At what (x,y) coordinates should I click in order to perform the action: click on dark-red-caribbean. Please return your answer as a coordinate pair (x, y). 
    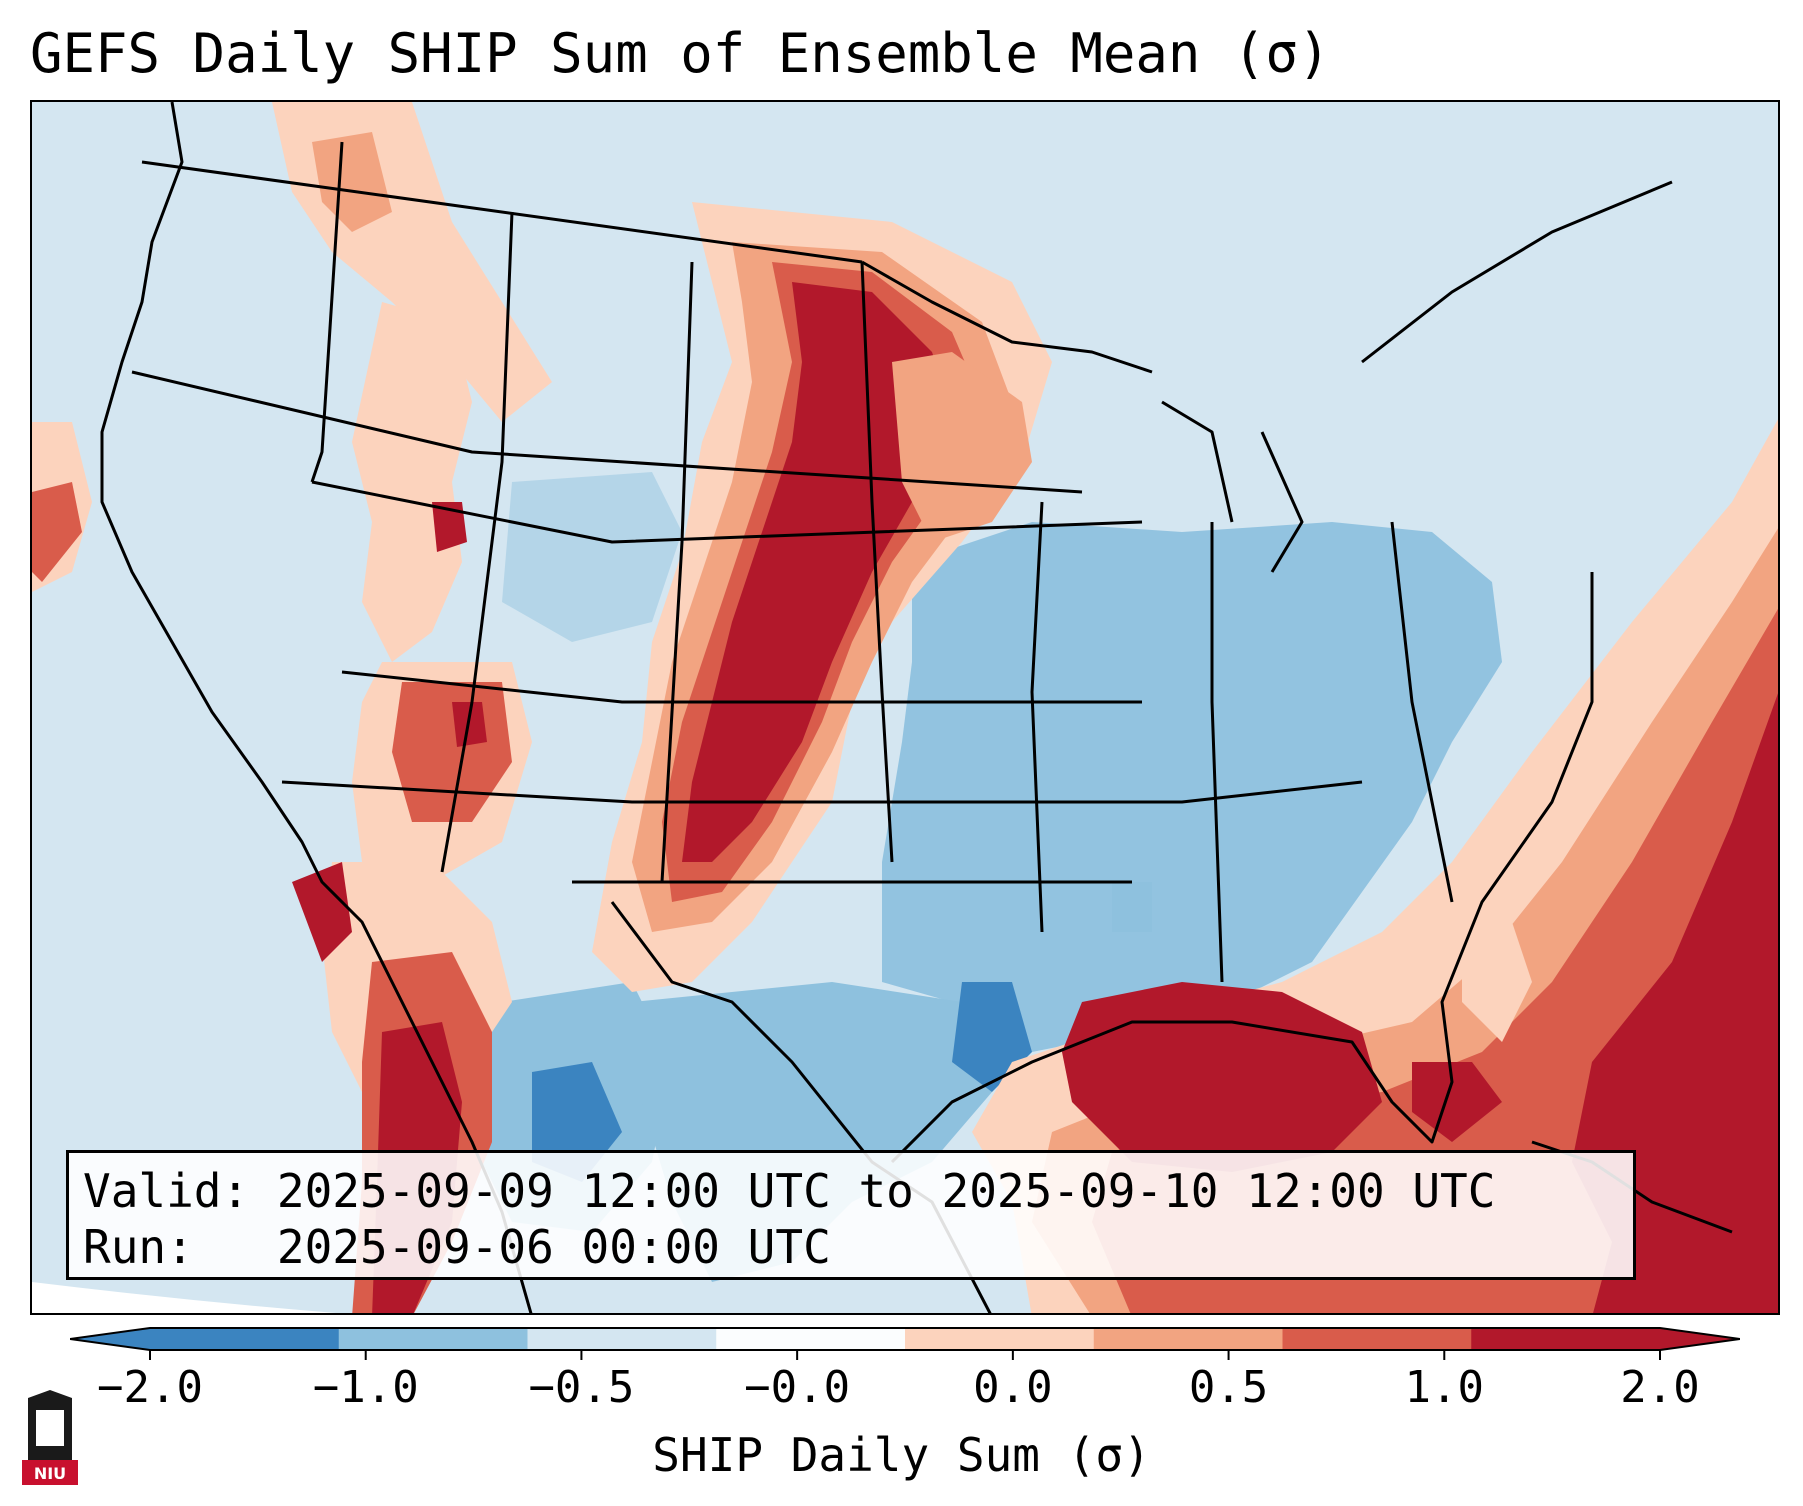
    Looking at the image, I should click on (1457, 1102).